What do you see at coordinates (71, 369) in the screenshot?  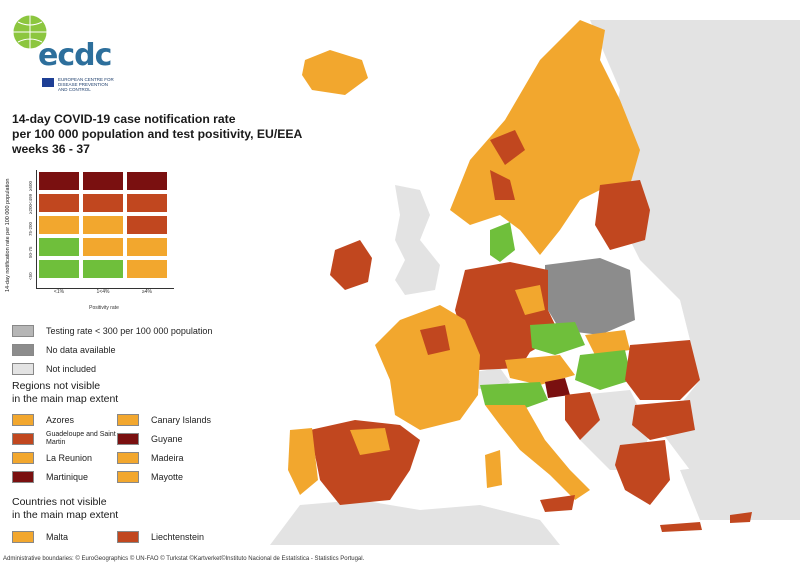 I see `legend-label: Not included` at bounding box center [71, 369].